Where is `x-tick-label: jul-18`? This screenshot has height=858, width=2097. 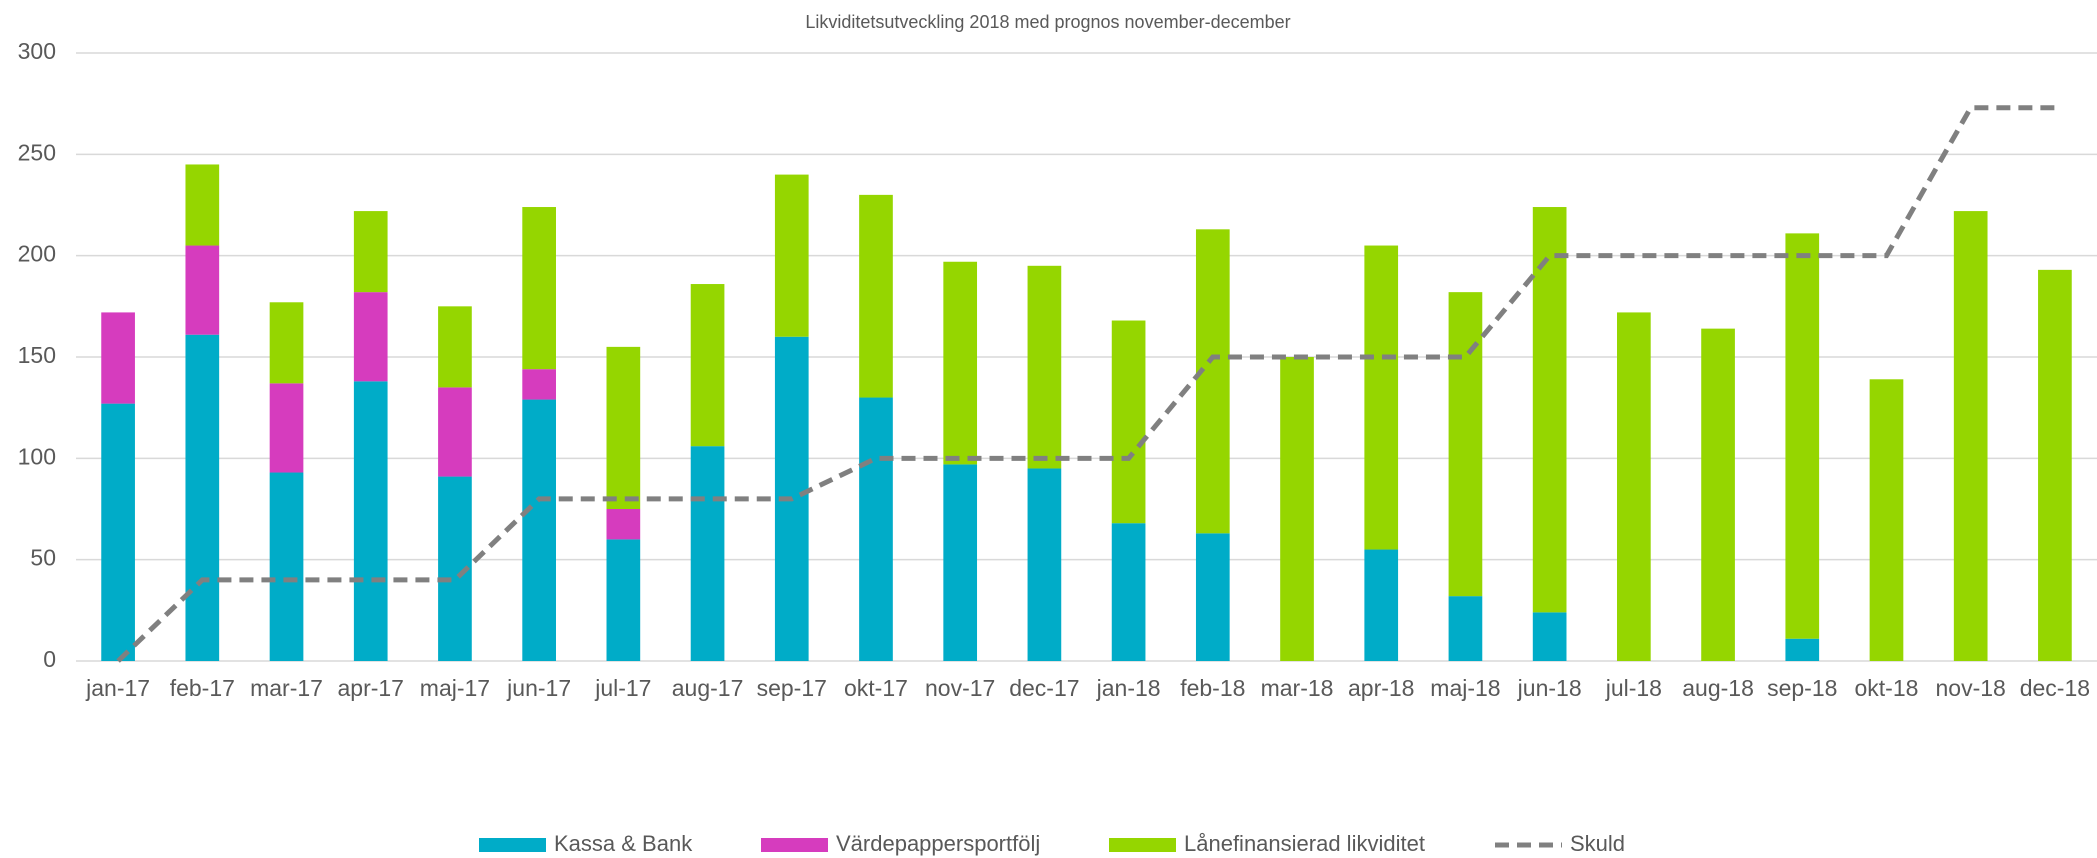 x-tick-label: jul-18 is located at coordinates (1633, 688).